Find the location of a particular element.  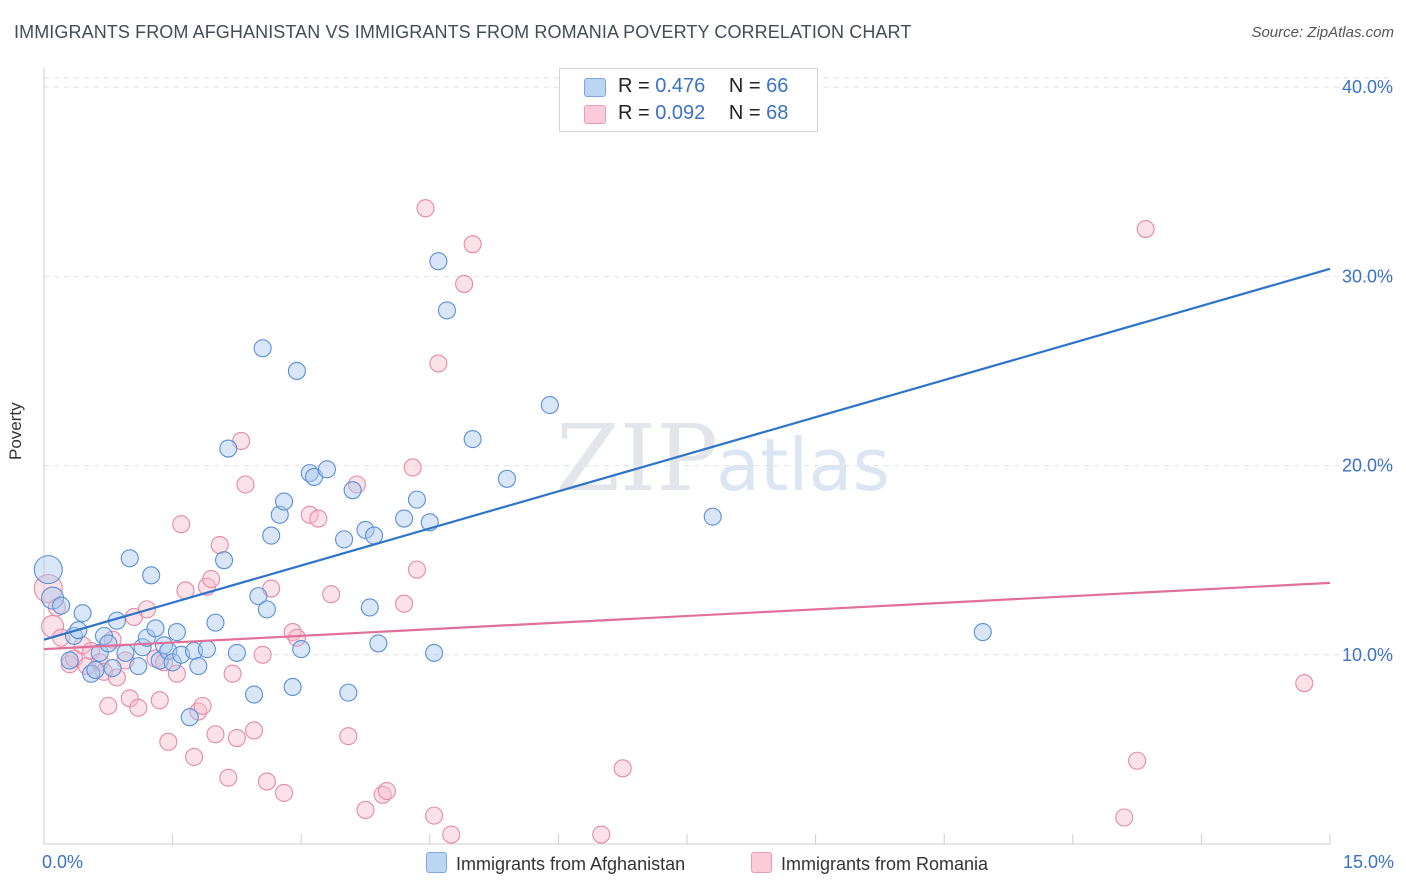

y-tick-label: 30.0% is located at coordinates (1367, 276).